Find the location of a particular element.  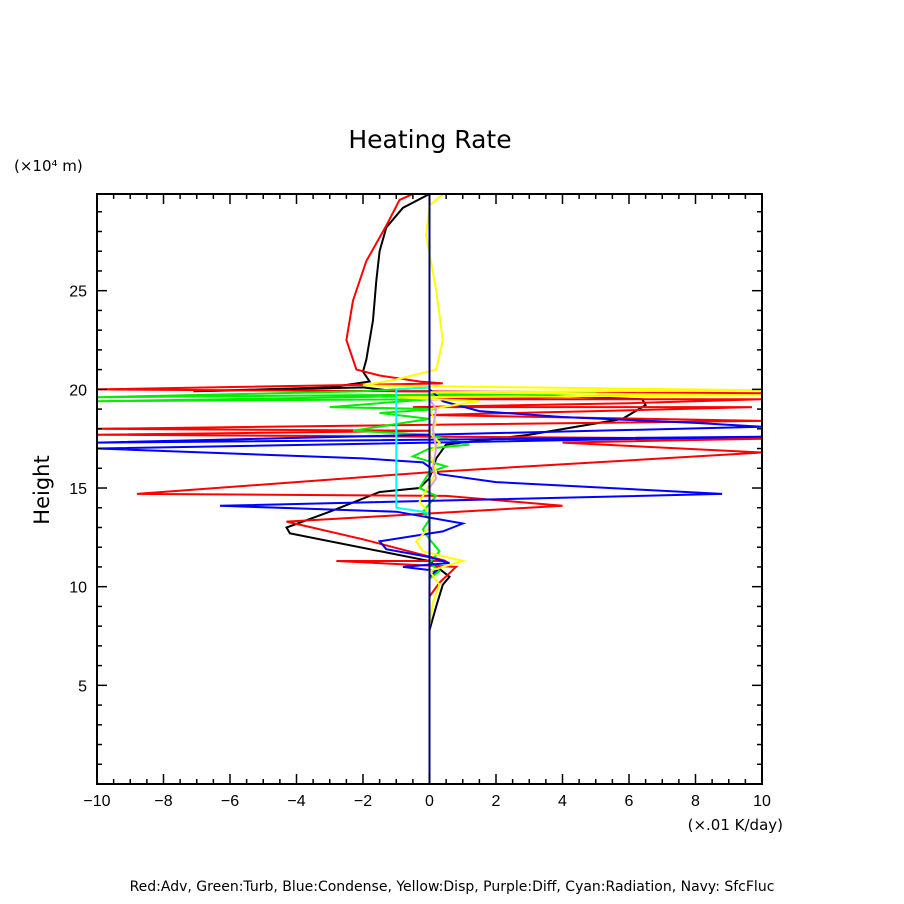

x-tick-label: 0 is located at coordinates (429, 801).